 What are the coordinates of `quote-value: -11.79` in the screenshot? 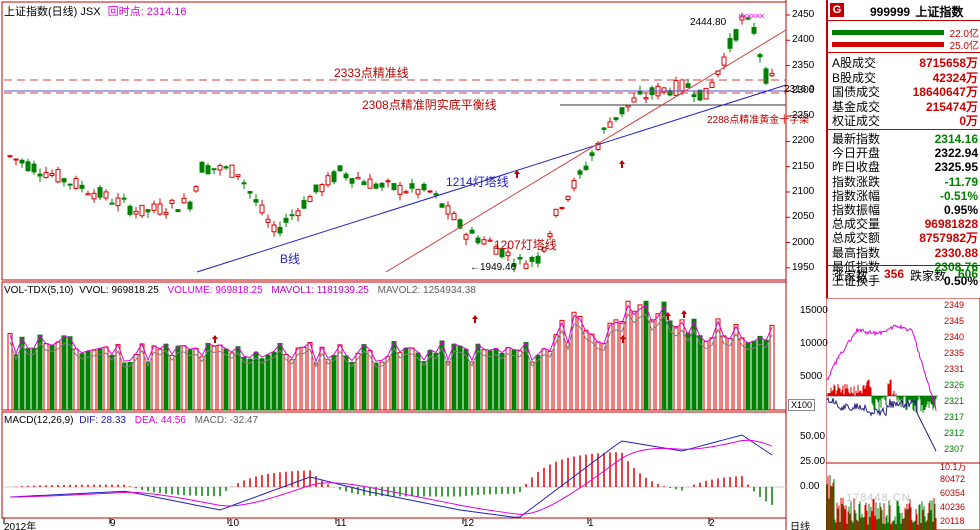 It's located at (961, 181).